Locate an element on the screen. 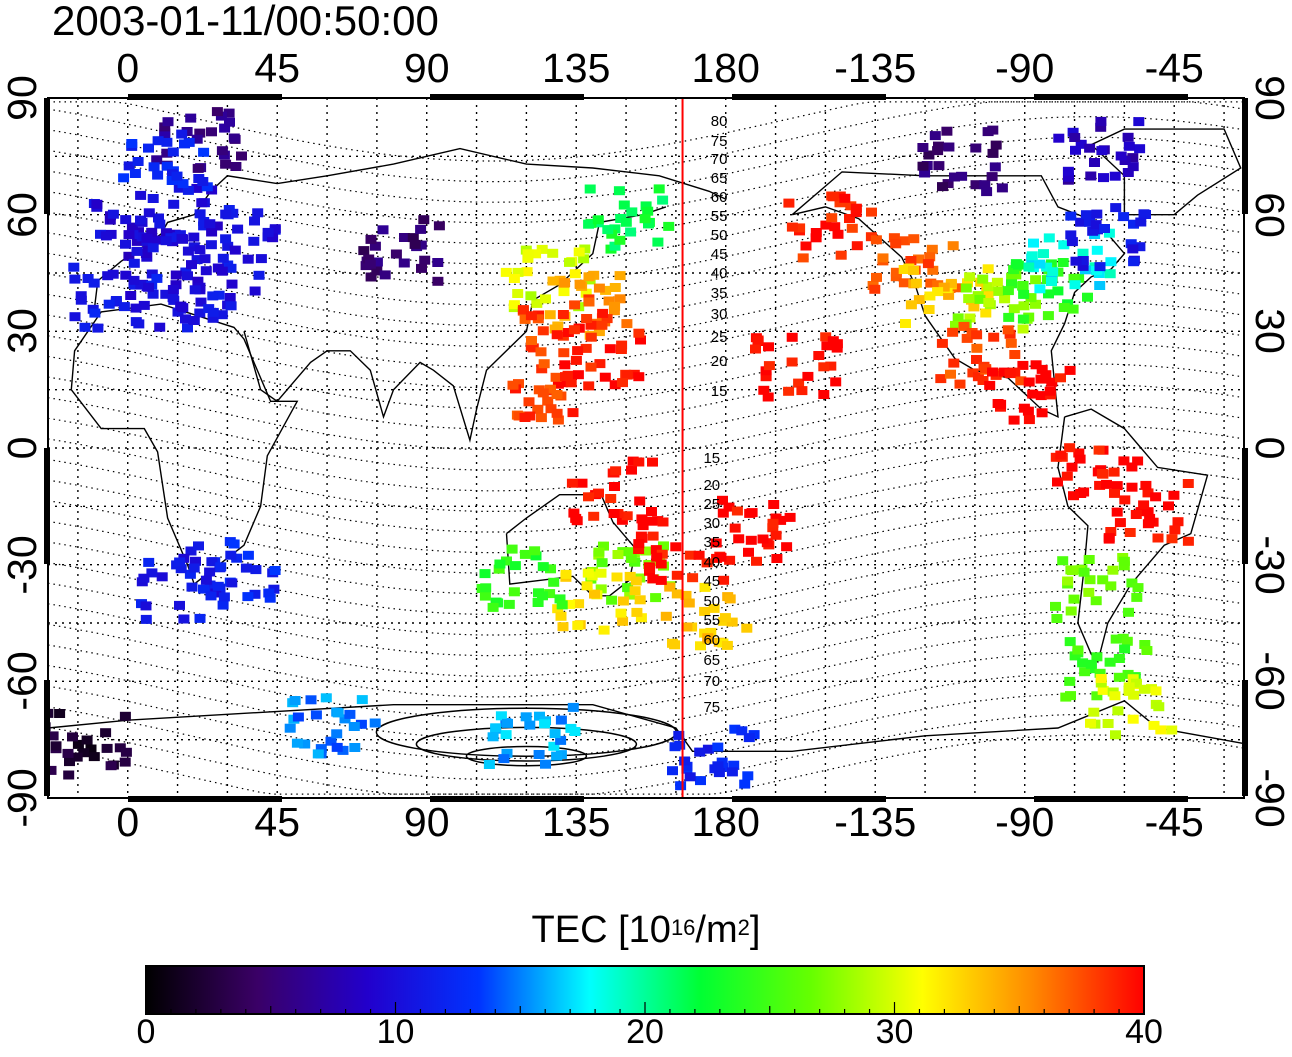 The width and height of the screenshot is (1292, 1057). contour-label-north: 30 is located at coordinates (719, 314).